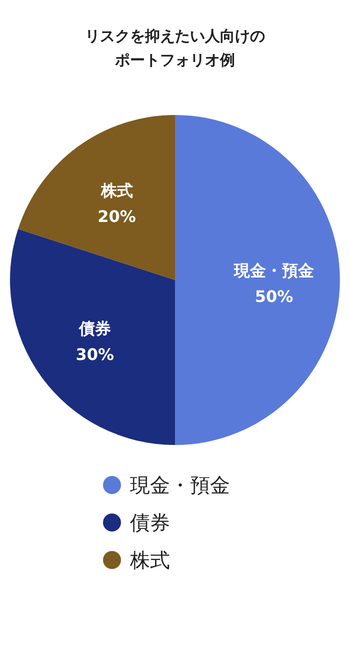  Describe the element at coordinates (150, 522) in the screenshot. I see `legend-label: 債券` at that location.